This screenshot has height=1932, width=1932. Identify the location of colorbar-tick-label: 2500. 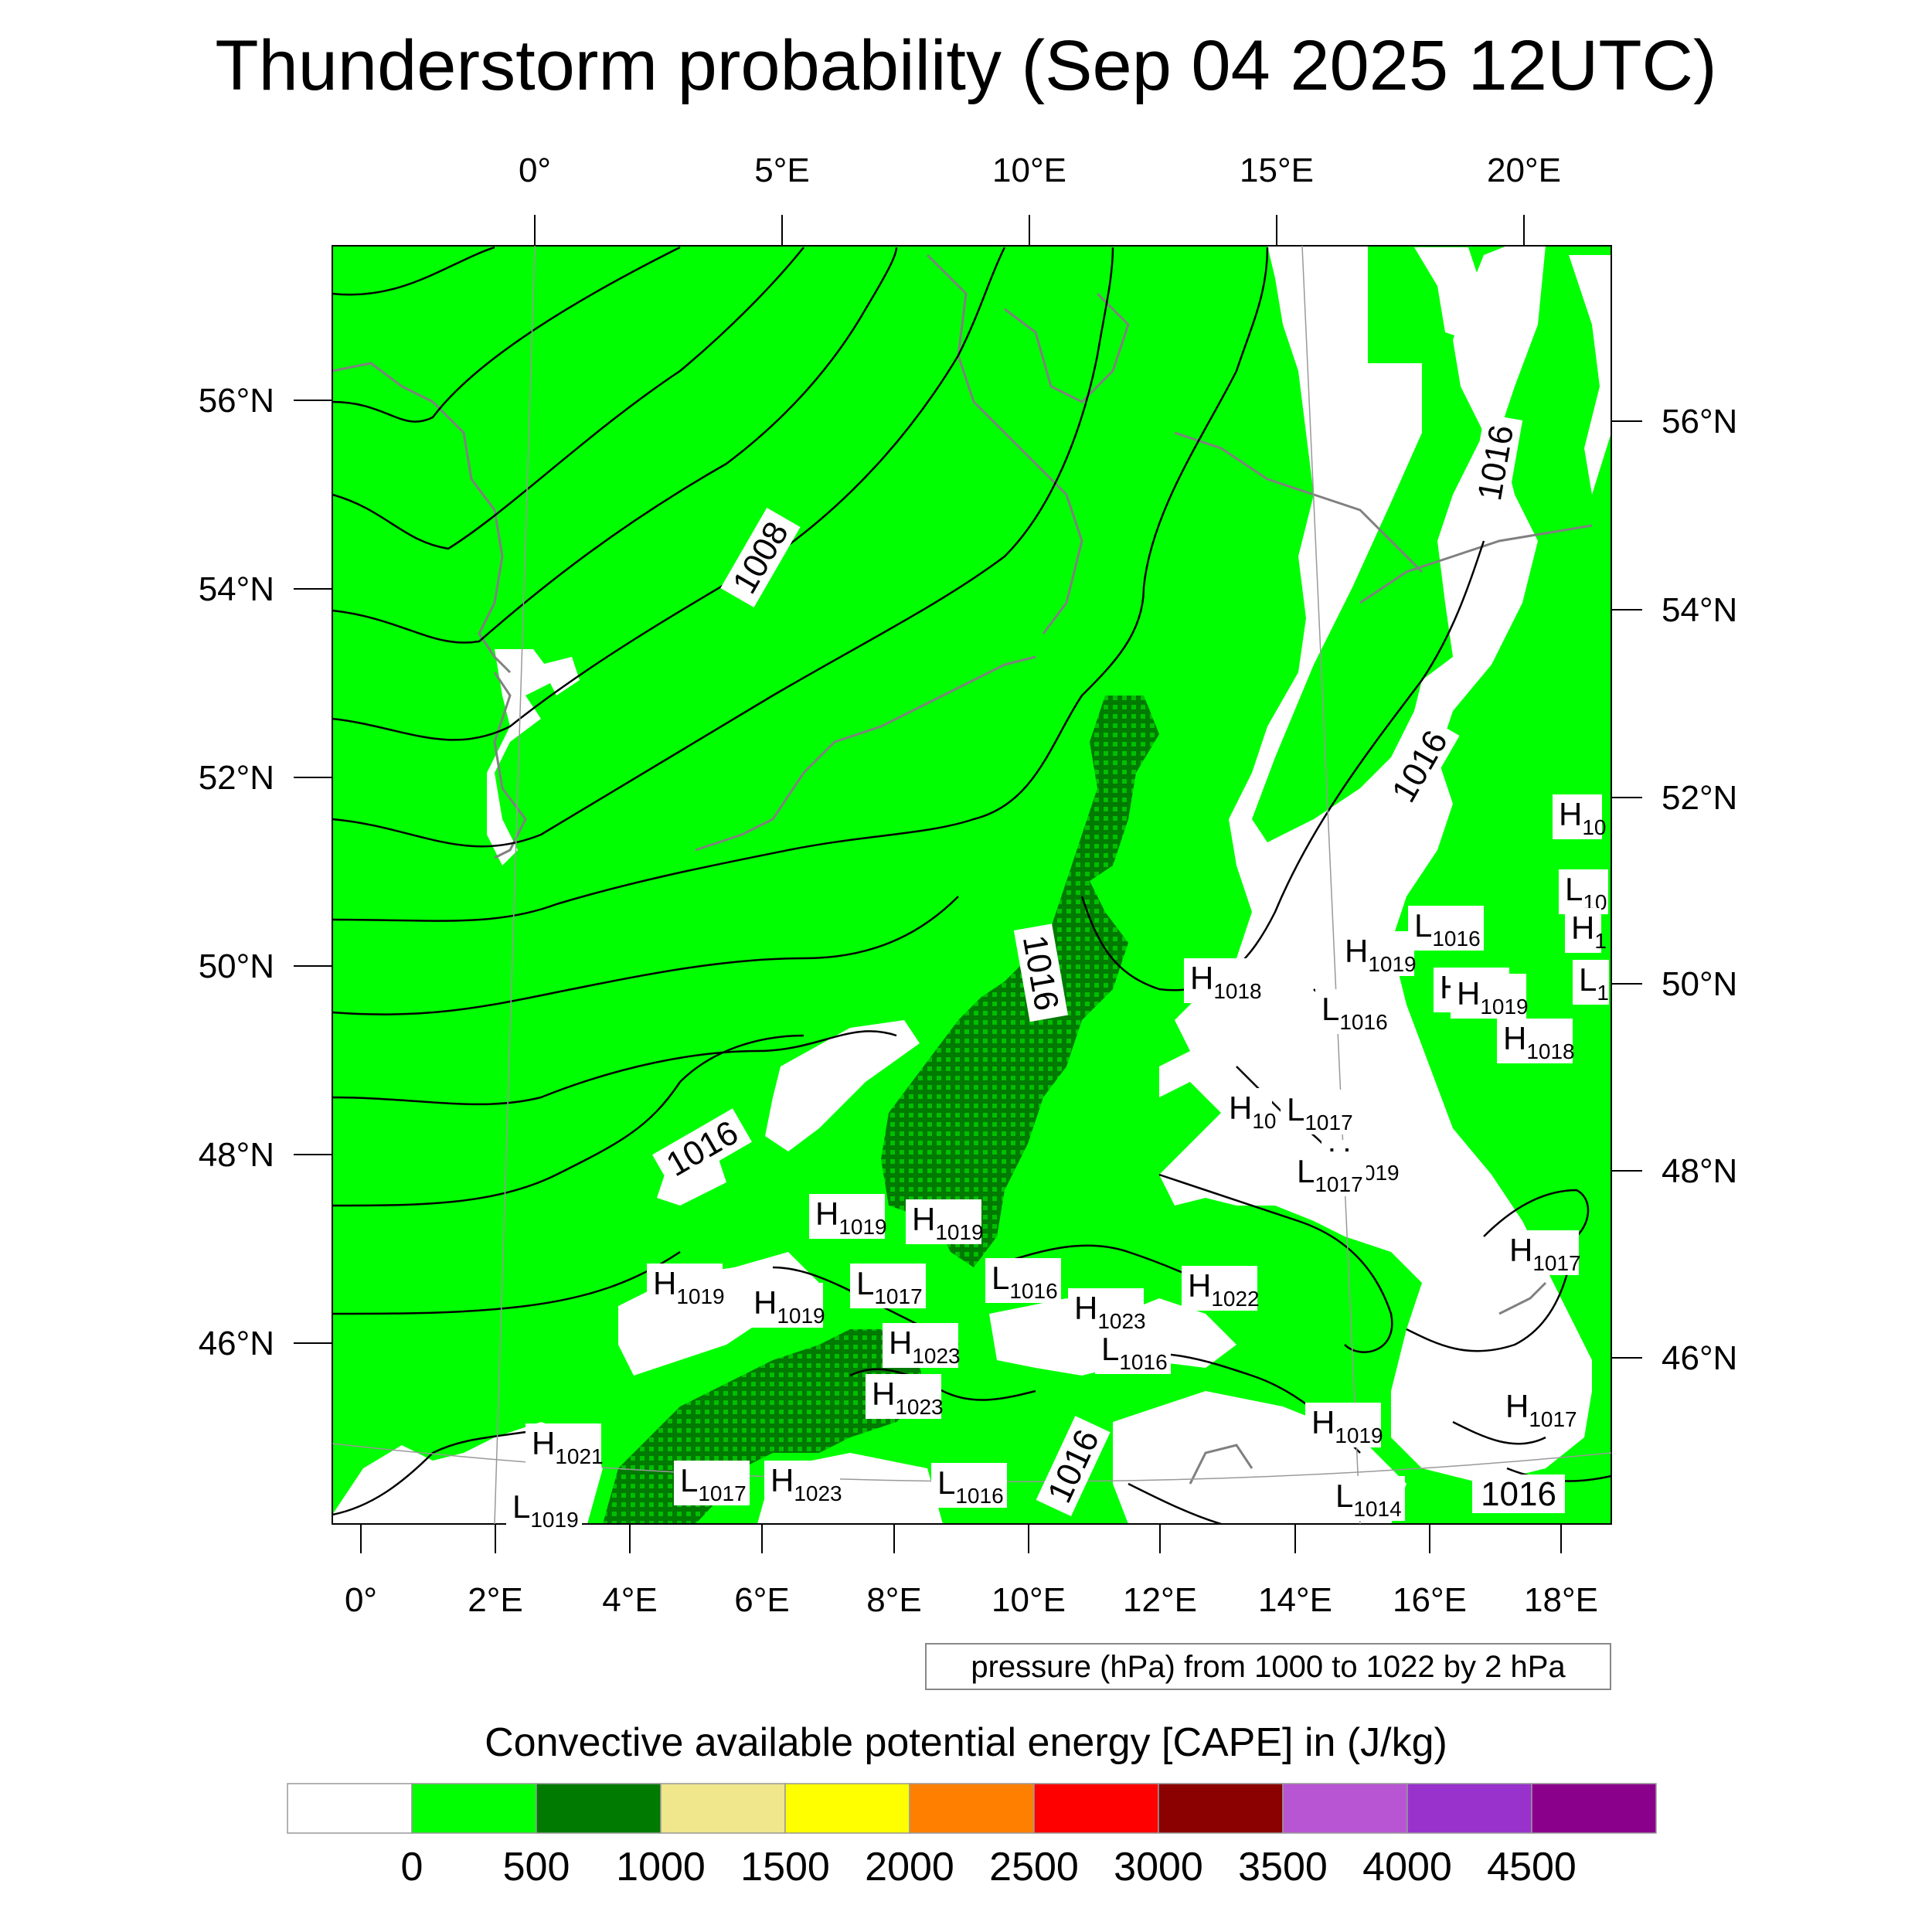
(1034, 1867).